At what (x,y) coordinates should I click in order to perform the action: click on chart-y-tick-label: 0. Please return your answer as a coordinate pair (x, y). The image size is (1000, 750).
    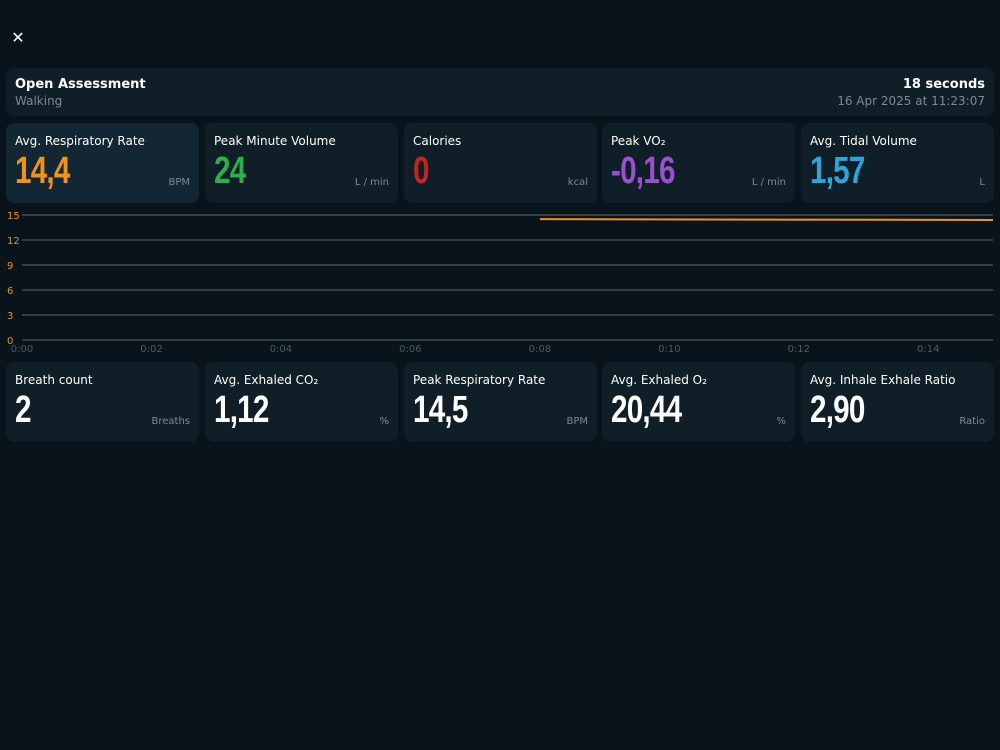
    Looking at the image, I should click on (10, 341).